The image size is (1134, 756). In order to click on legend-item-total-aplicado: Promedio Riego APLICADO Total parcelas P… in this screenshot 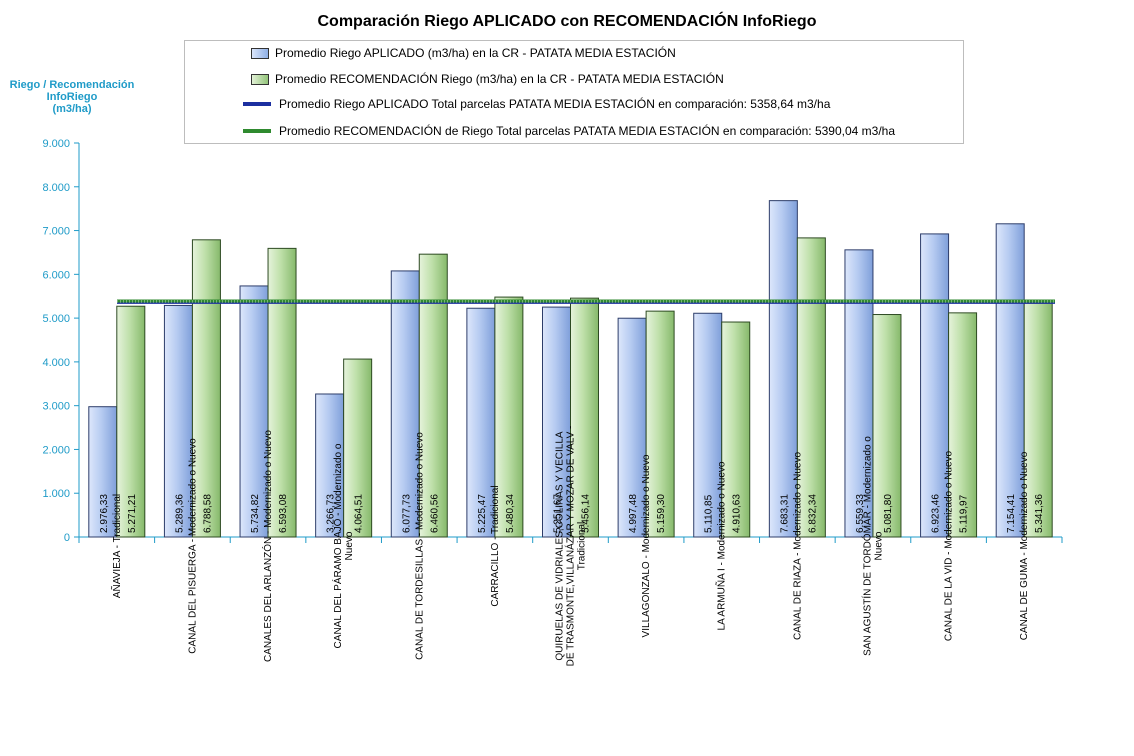, I will do `click(507, 104)`.